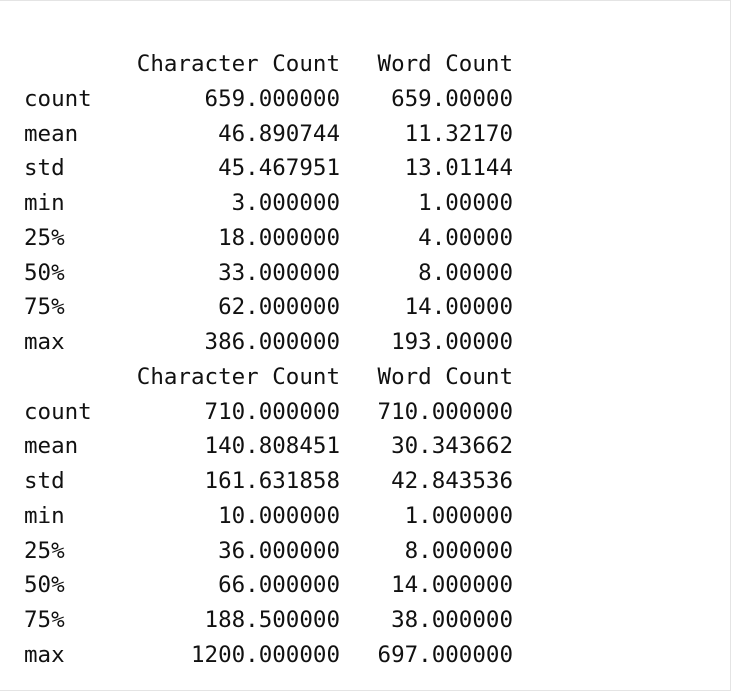 Image resolution: width=732 pixels, height=692 pixels. Describe the element at coordinates (272, 620) in the screenshot. I see `character-count-value: 188.500000` at that location.